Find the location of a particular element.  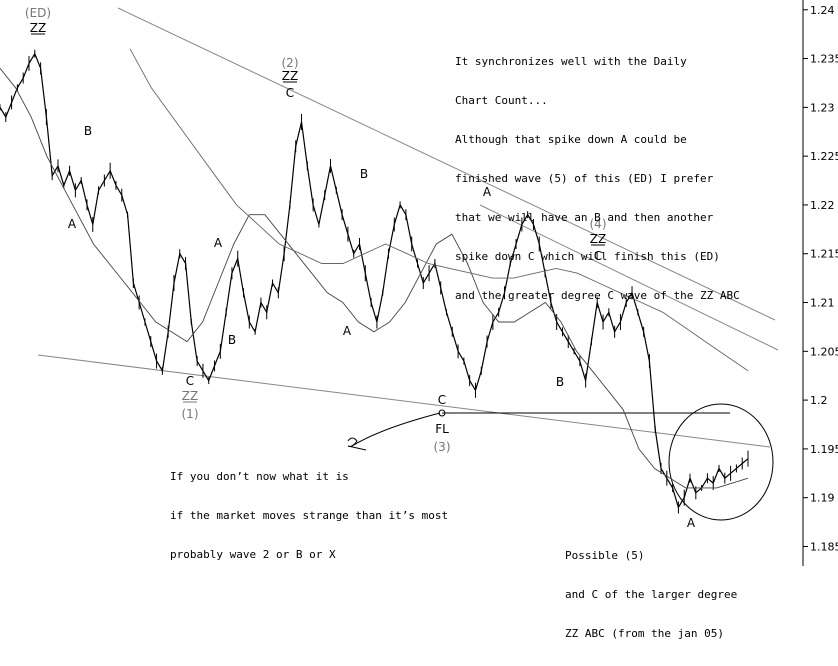

wave-label: (ED) is located at coordinates (38, 13).